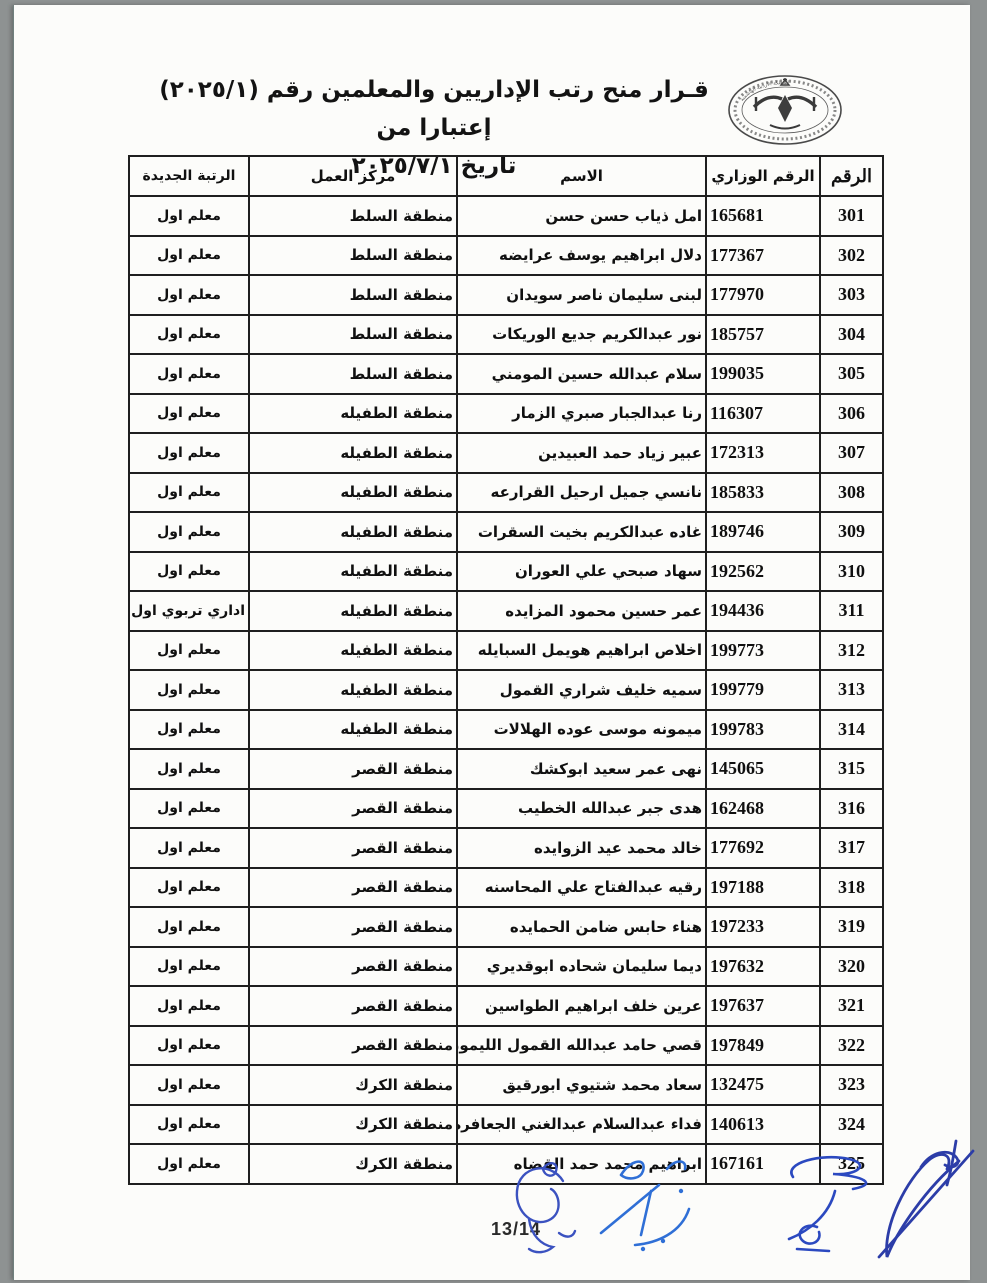 The width and height of the screenshot is (987, 1283). I want to click on cell-ministry-number: 192562, so click(763, 571).